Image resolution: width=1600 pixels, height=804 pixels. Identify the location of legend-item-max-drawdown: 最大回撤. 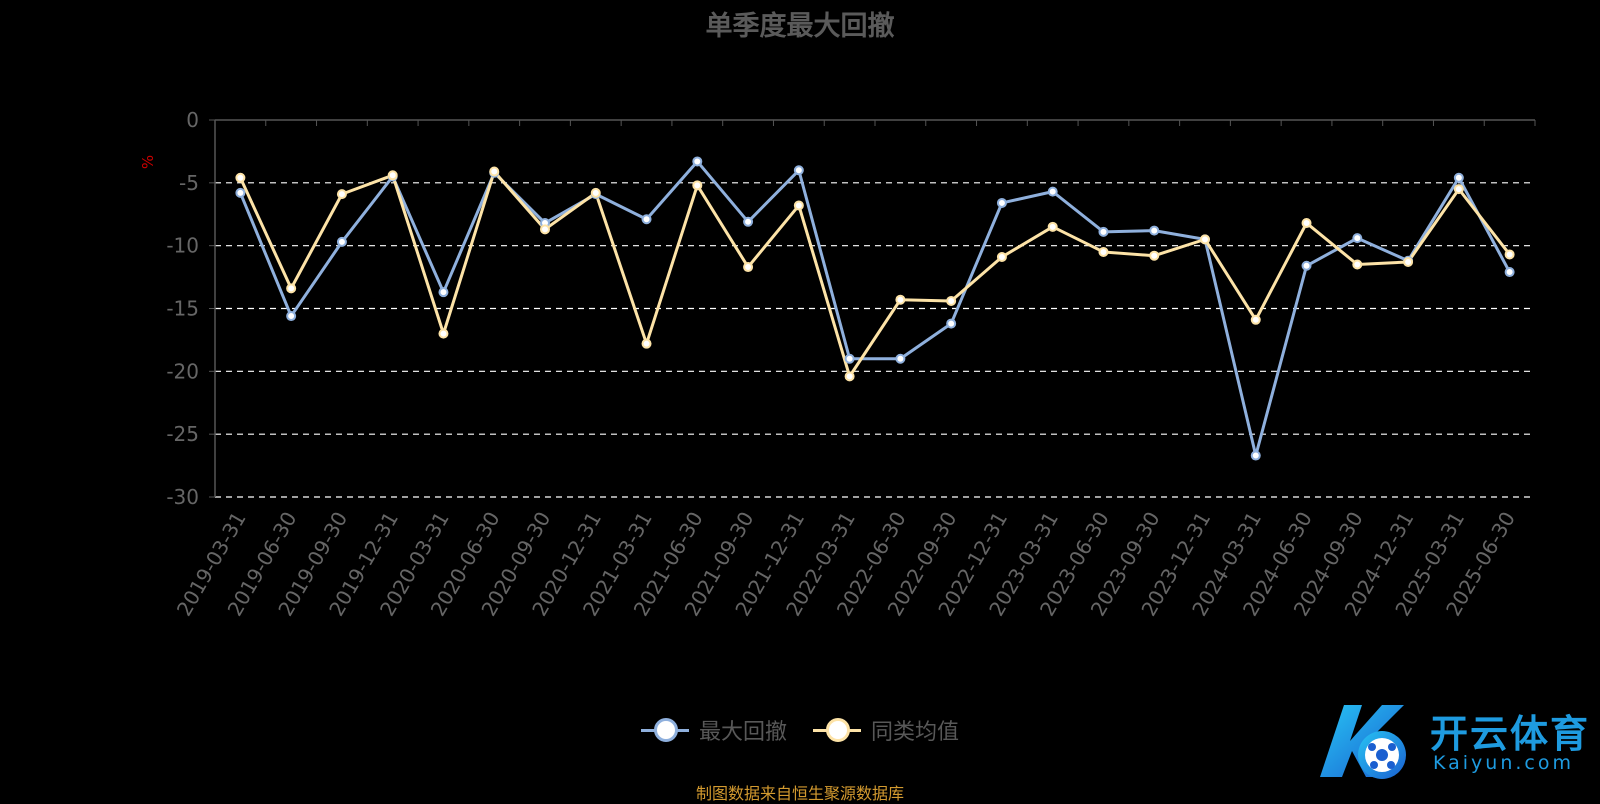
(713, 730).